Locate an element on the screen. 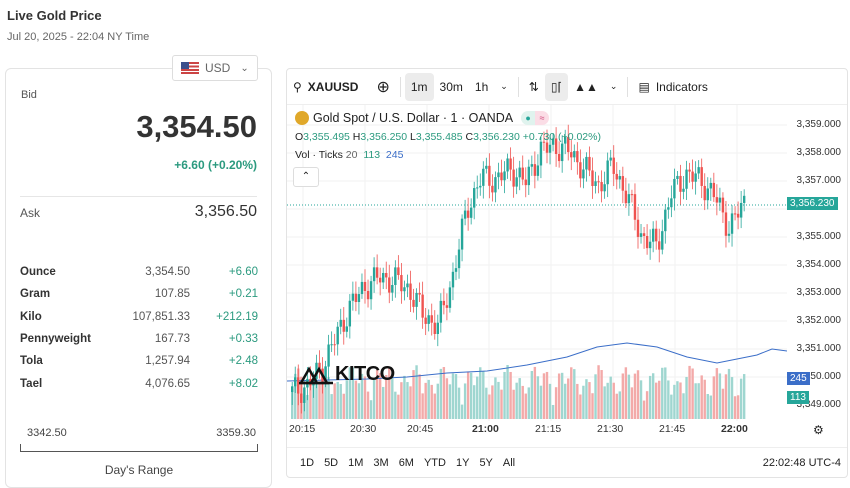 The height and width of the screenshot is (488, 850). y-tick: 3,354.000 is located at coordinates (819, 264).